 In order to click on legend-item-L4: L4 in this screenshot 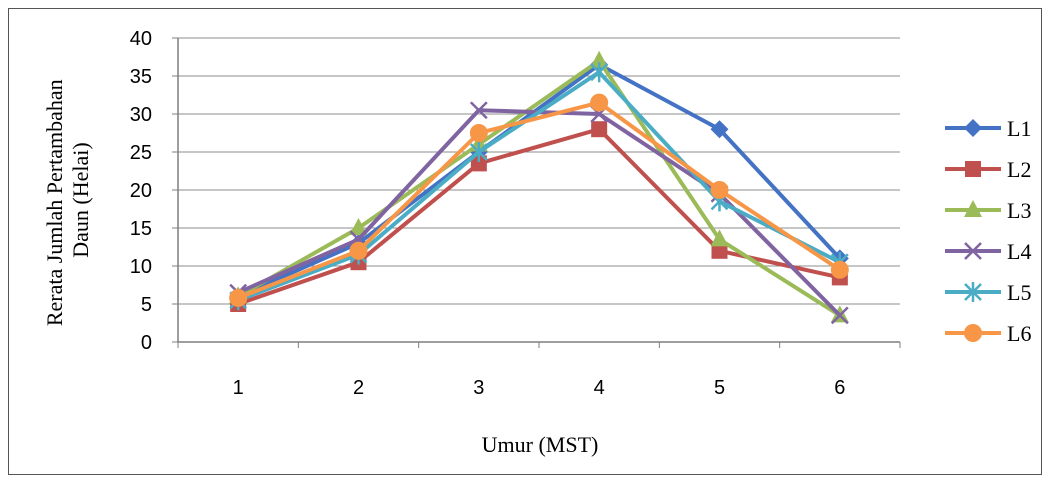, I will do `click(988, 251)`.